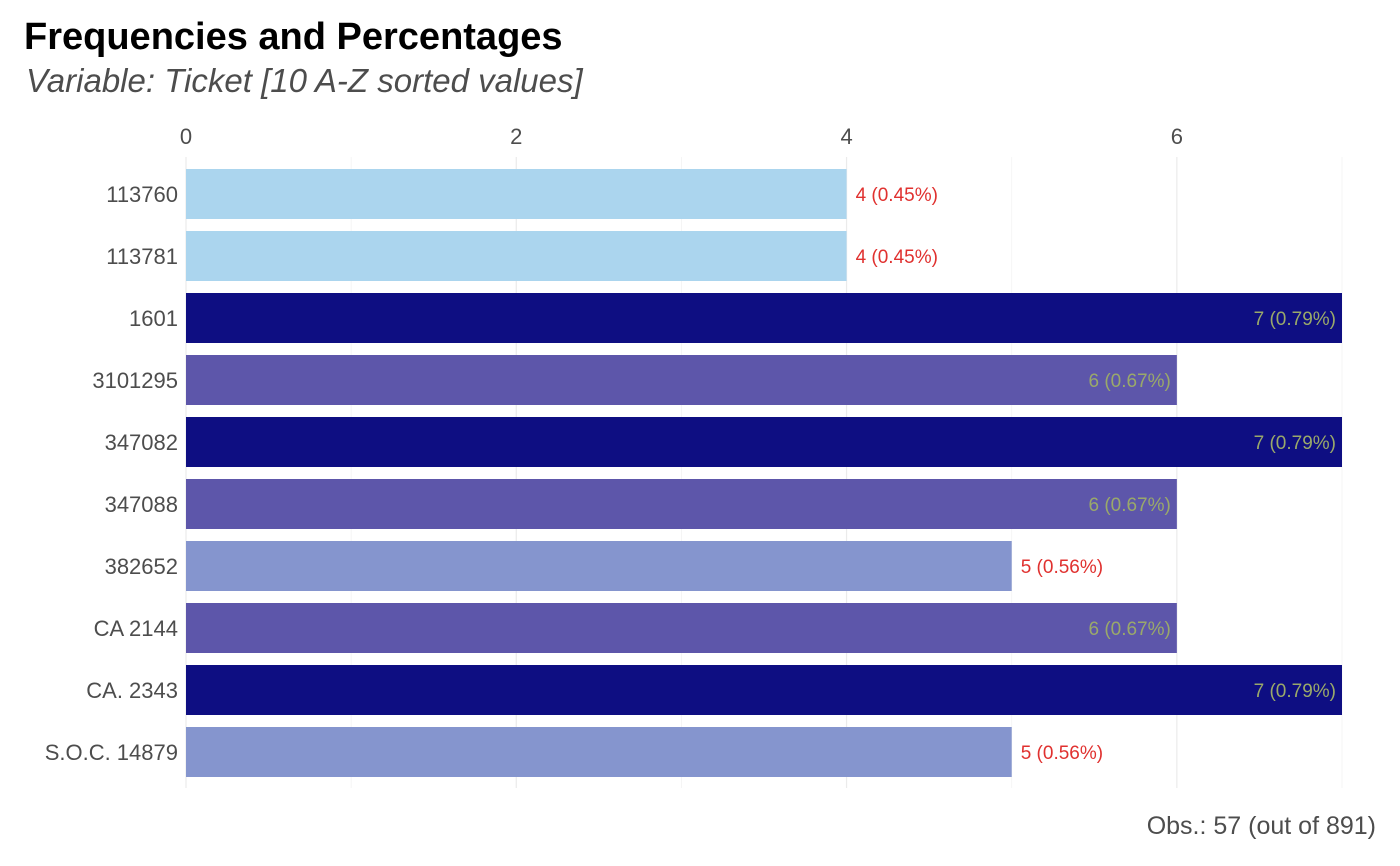  I want to click on x-axis-ticks: 0 2 4 6, so click(681, 136).